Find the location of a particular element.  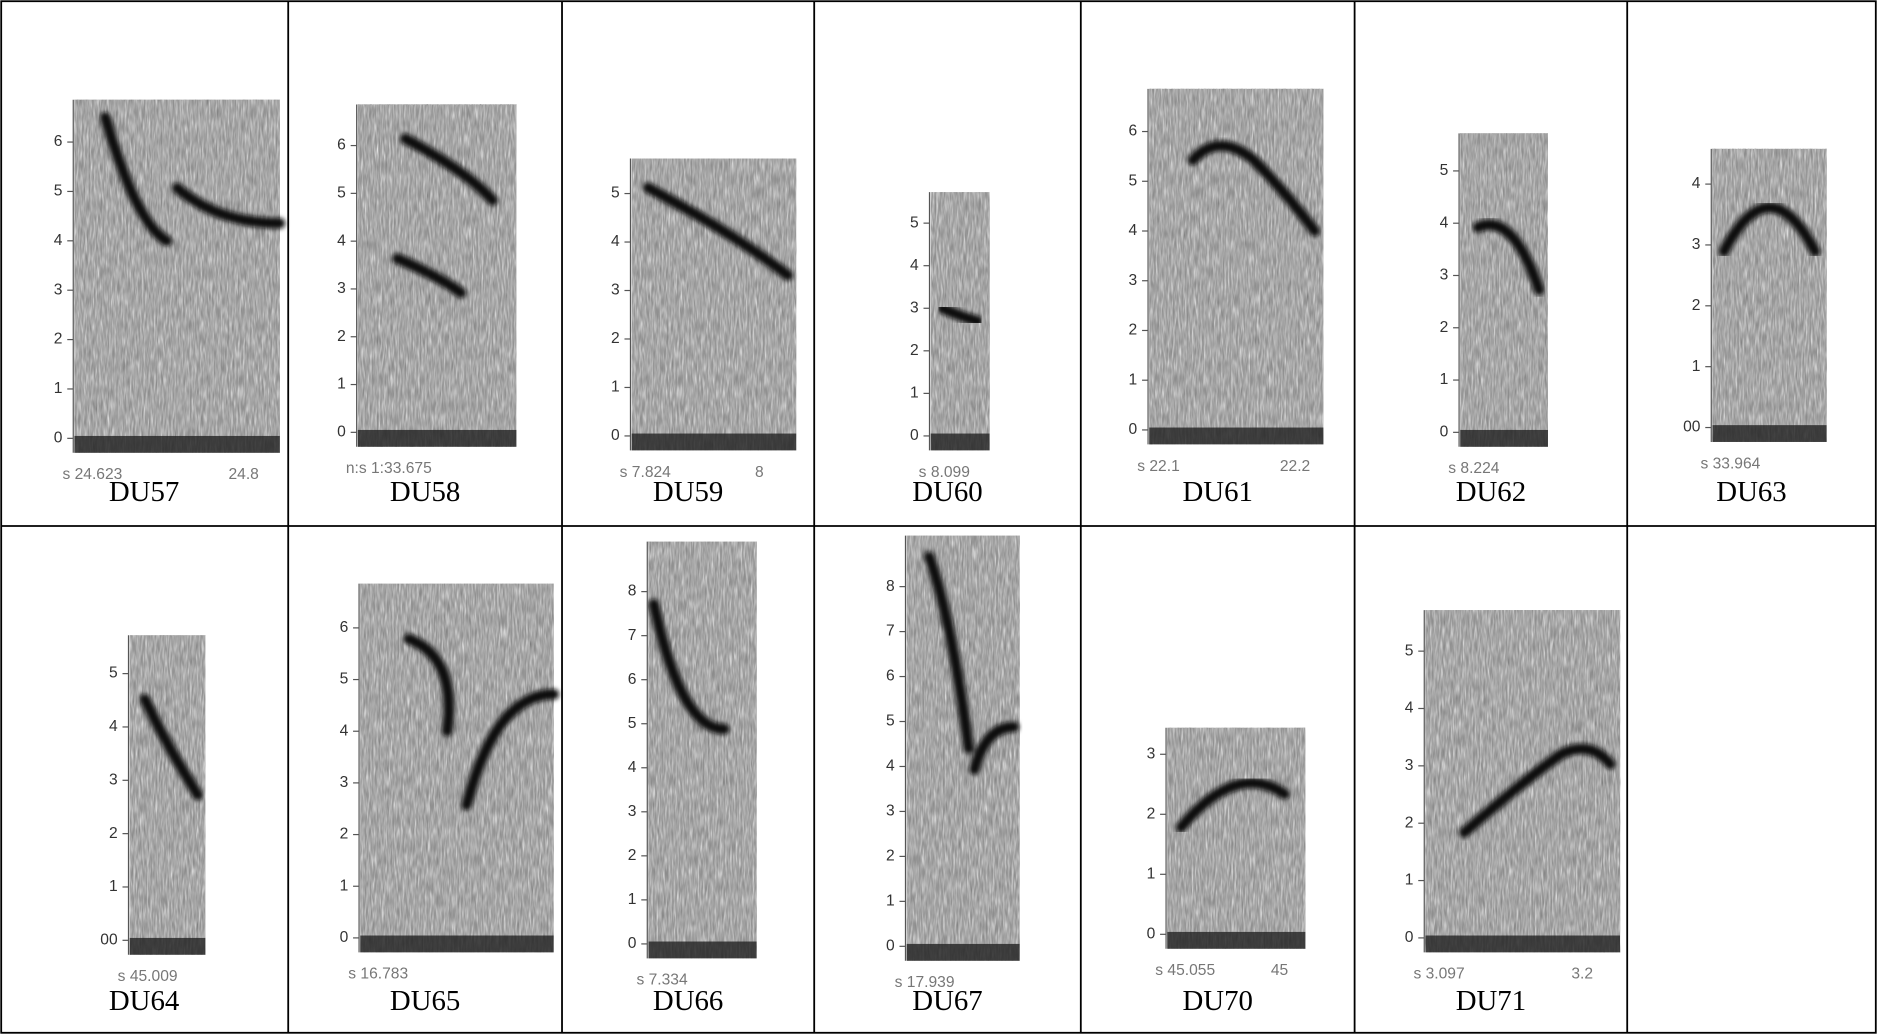

caption: DU64 is located at coordinates (144, 1001).